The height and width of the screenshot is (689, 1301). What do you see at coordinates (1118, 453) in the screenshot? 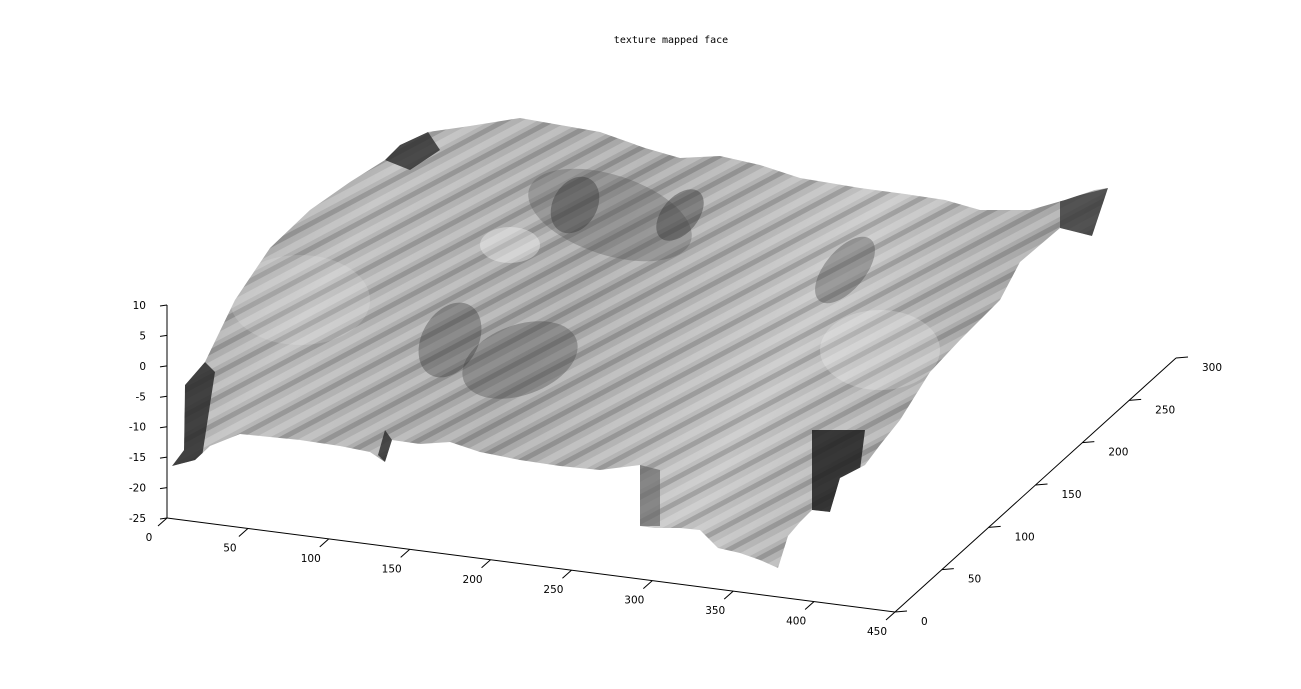
I see `y-tick-label: 200` at bounding box center [1118, 453].